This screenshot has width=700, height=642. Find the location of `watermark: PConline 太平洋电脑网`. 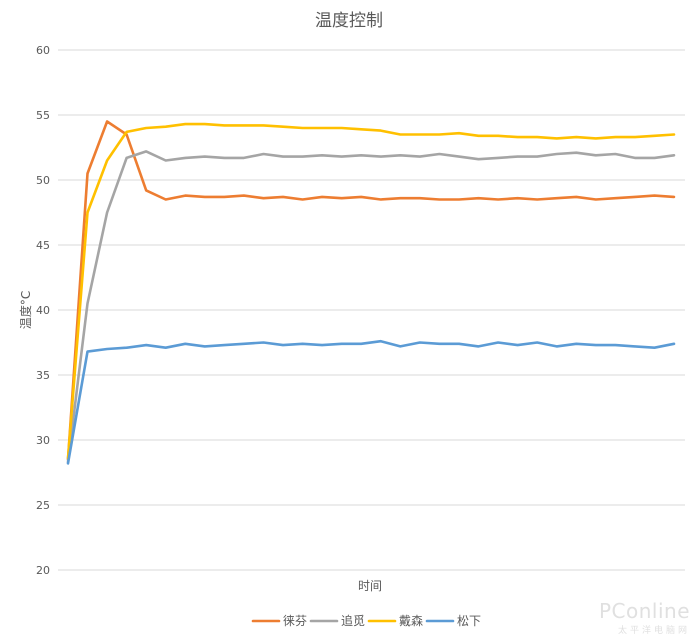

watermark: PConline 太平洋电脑网 is located at coordinates (644, 617).